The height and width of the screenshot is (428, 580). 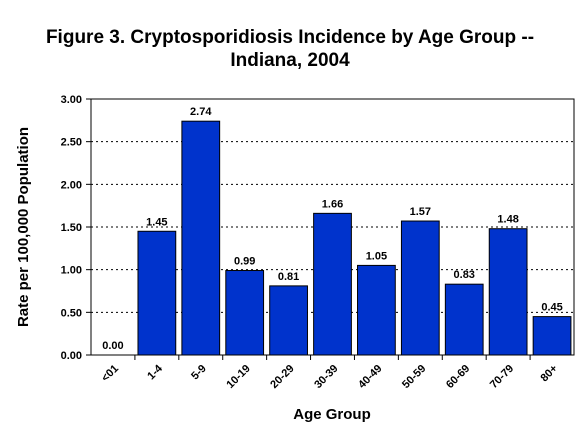 I want to click on x-tick-label: 1-4, so click(x=155, y=372).